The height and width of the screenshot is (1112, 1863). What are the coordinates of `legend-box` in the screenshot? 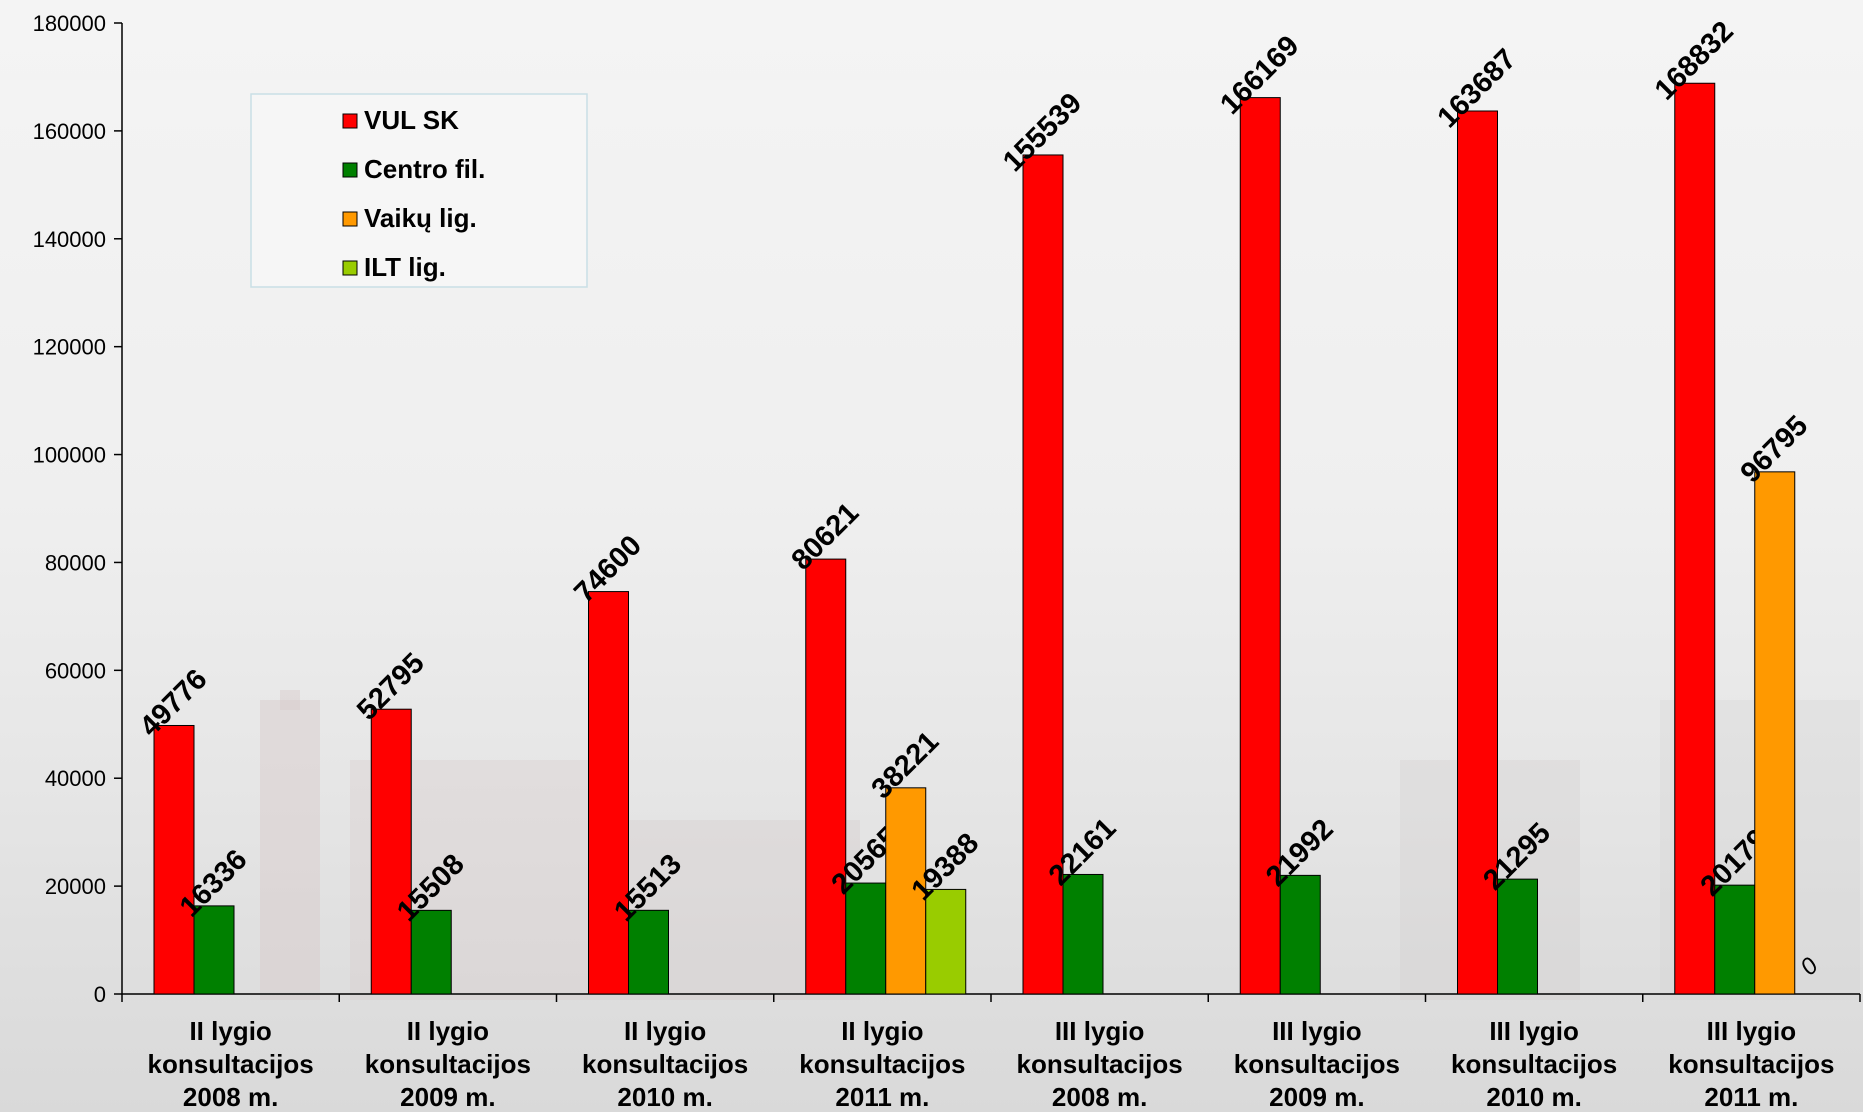 It's located at (419, 190).